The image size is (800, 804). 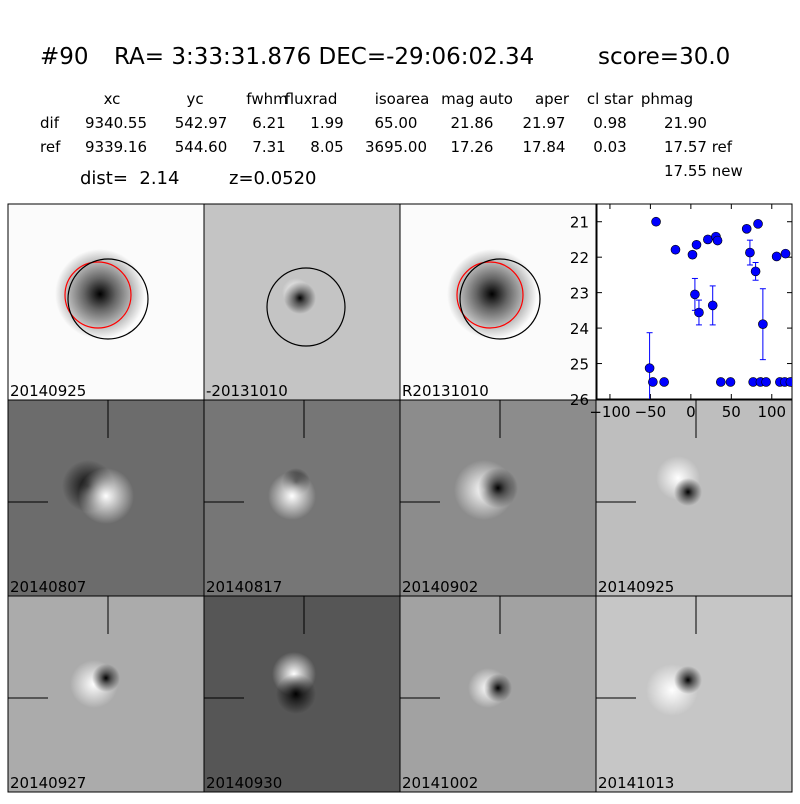 I want to click on stamp-label: 20140807, so click(x=48, y=587).